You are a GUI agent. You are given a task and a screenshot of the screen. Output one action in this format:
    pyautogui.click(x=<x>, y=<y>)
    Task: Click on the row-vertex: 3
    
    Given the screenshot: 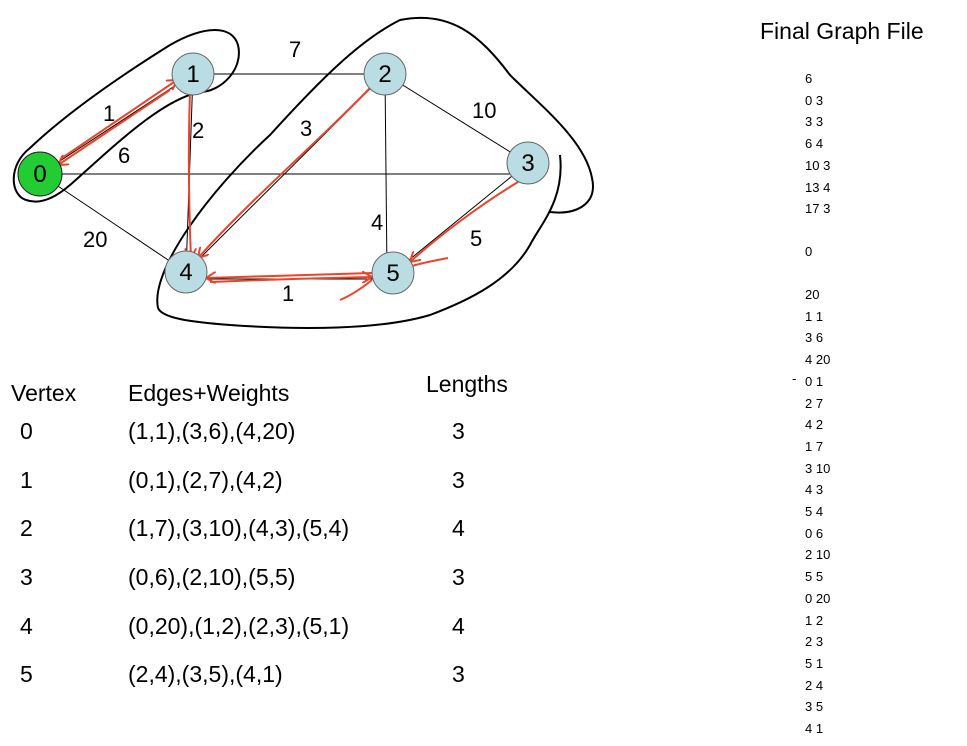 What is the action you would take?
    pyautogui.click(x=26, y=577)
    